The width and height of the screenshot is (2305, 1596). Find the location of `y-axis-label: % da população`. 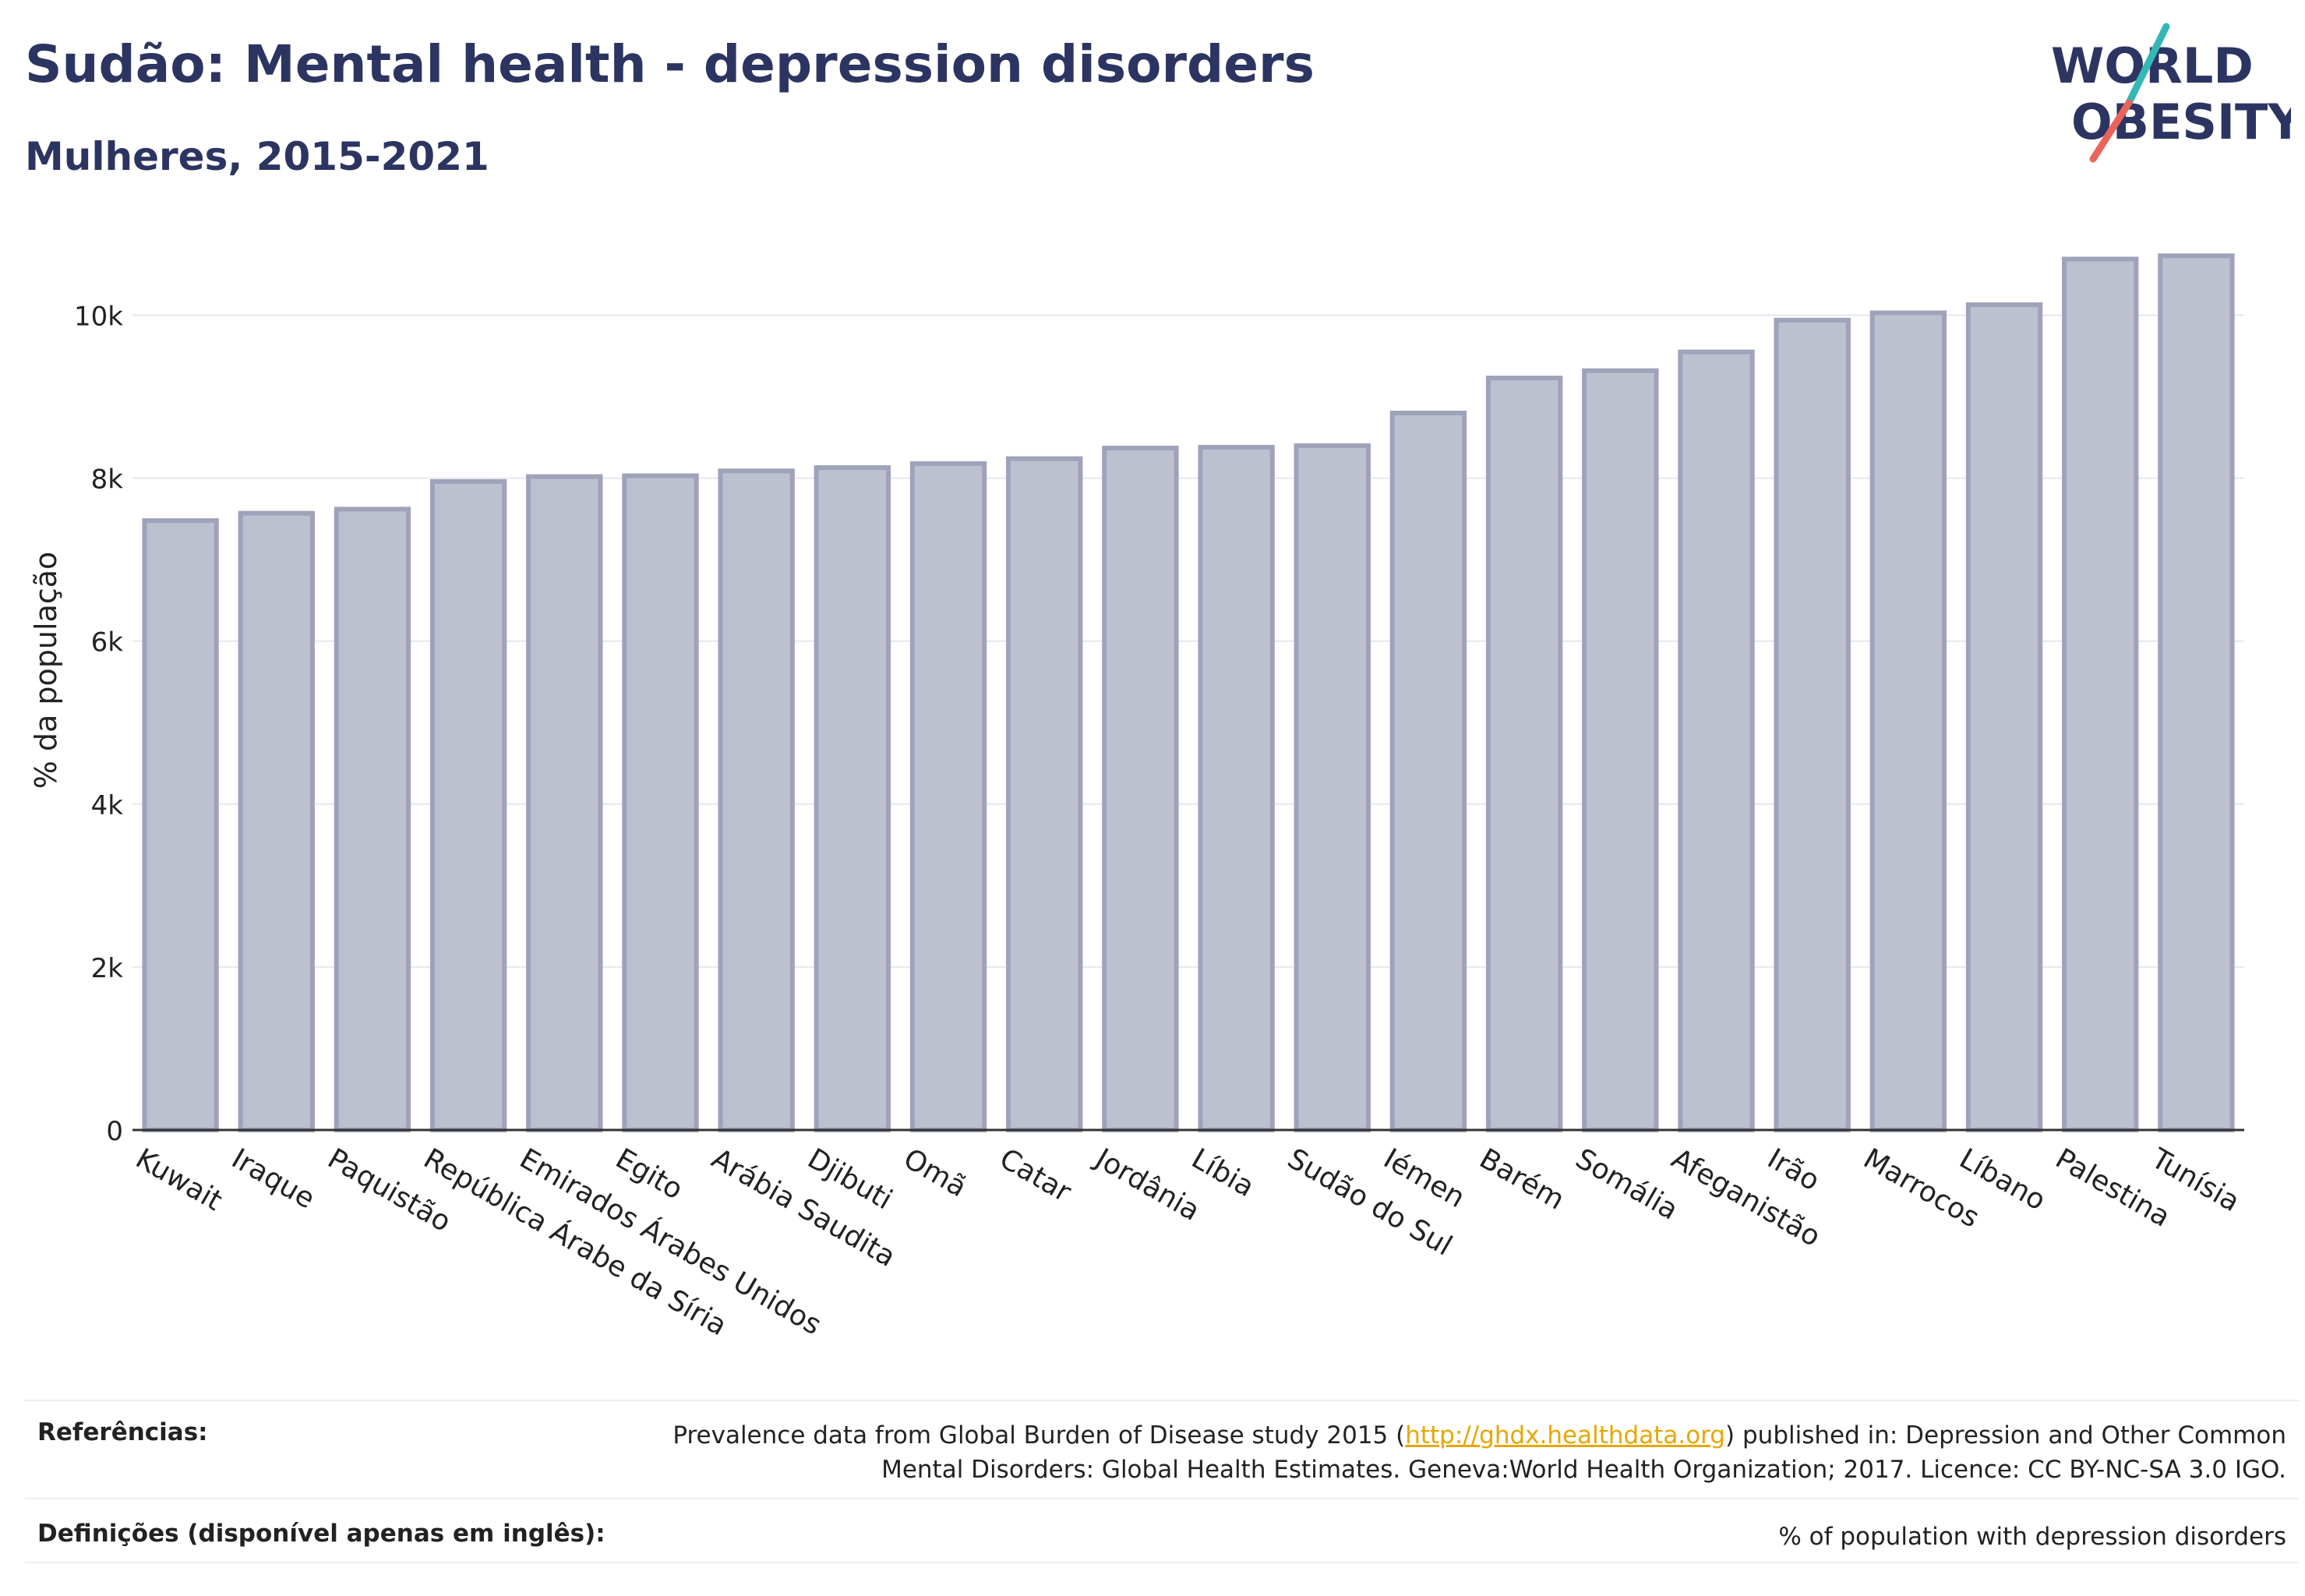

y-axis-label: % da população is located at coordinates (46, 670).